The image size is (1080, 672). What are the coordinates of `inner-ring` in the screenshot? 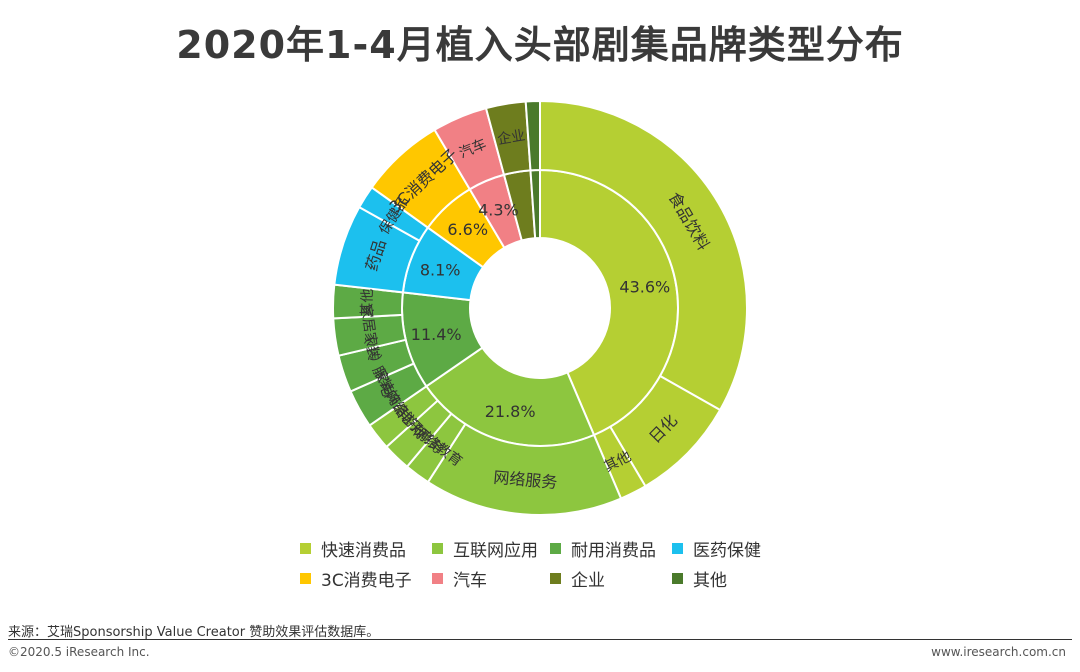 It's located at (540, 307).